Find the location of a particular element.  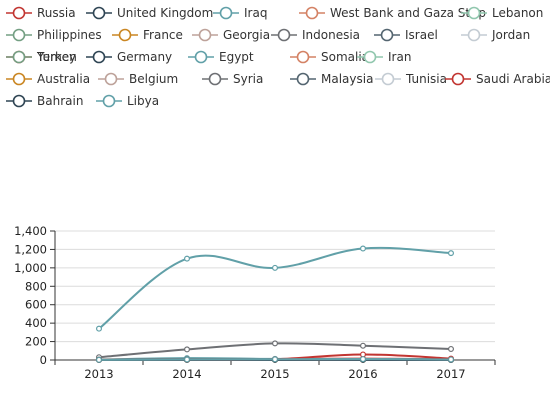

legend-item-iraq: Iraq is located at coordinates (240, 13).